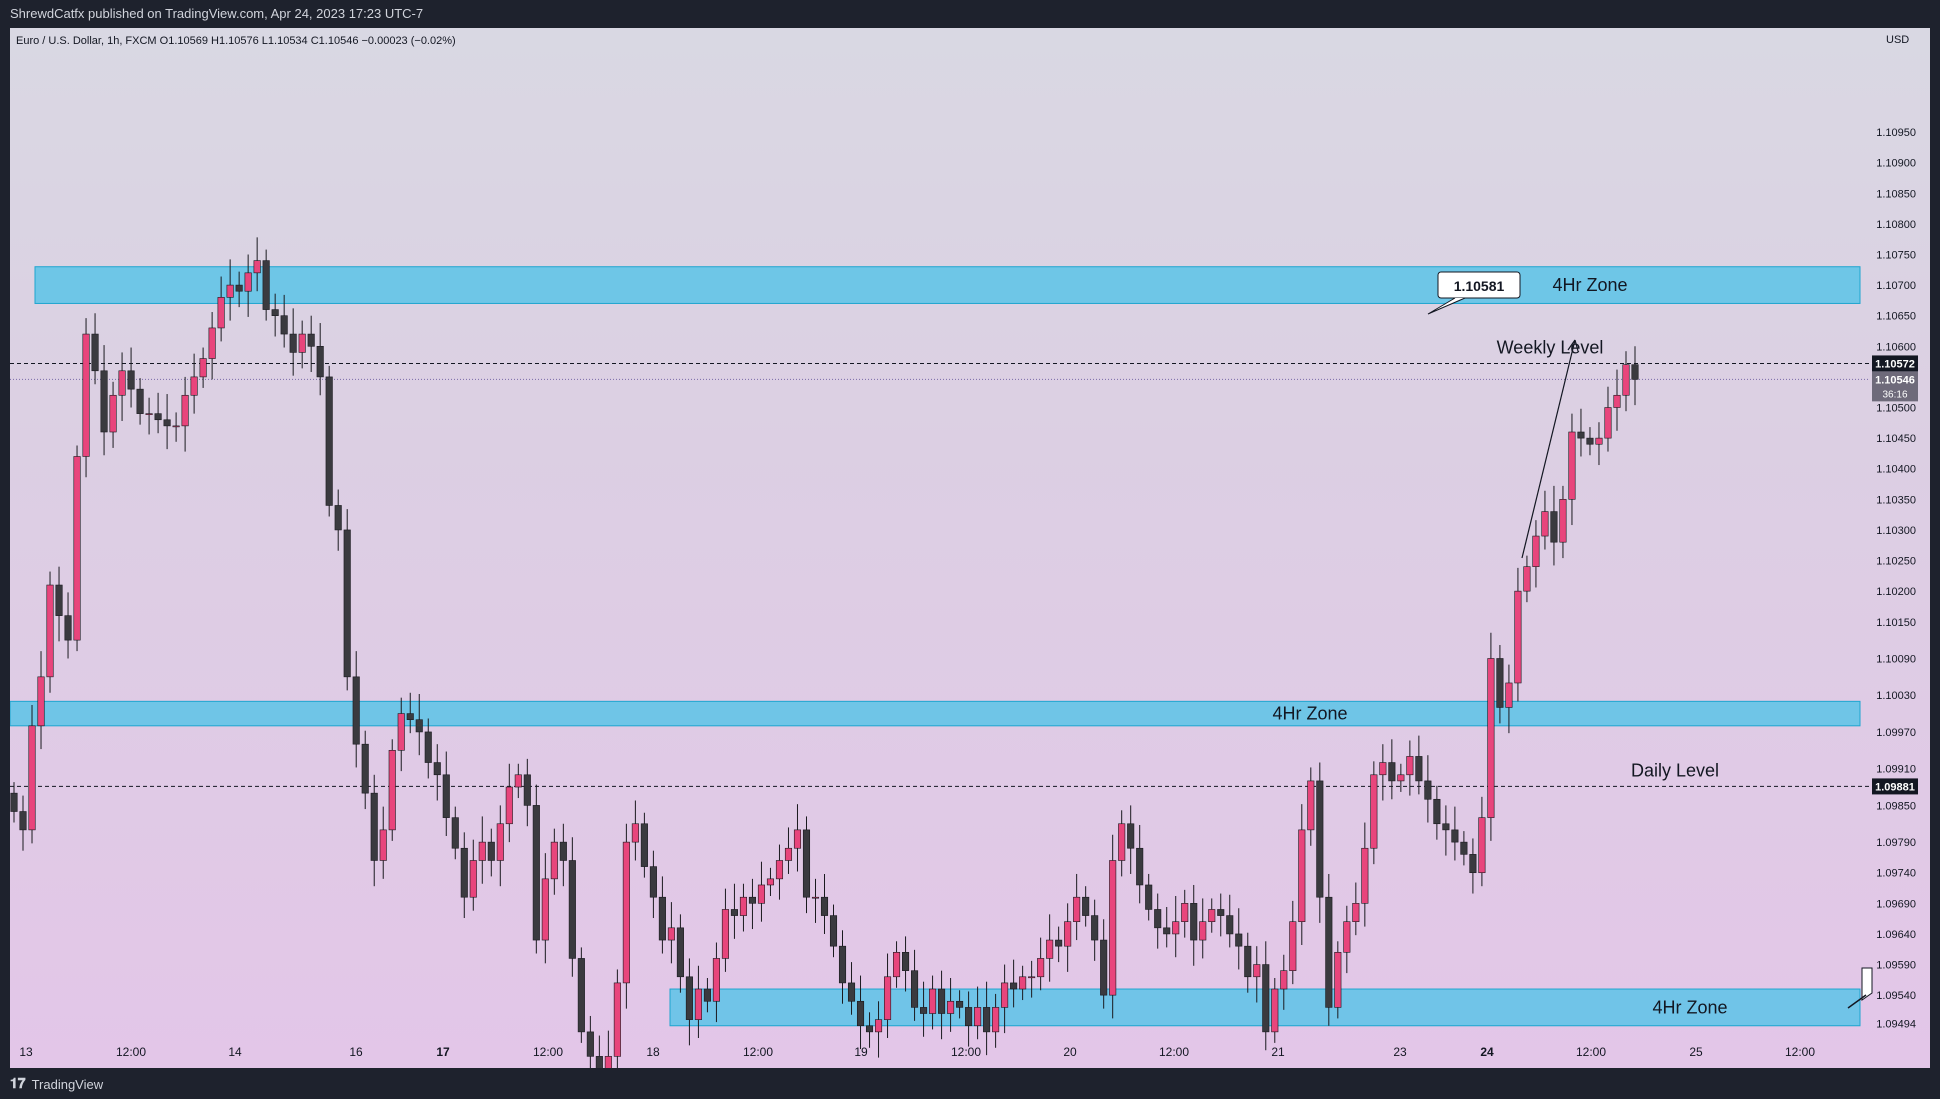 The height and width of the screenshot is (1099, 1940). What do you see at coordinates (1896, 347) in the screenshot?
I see `price-tick-label: 1.10600` at bounding box center [1896, 347].